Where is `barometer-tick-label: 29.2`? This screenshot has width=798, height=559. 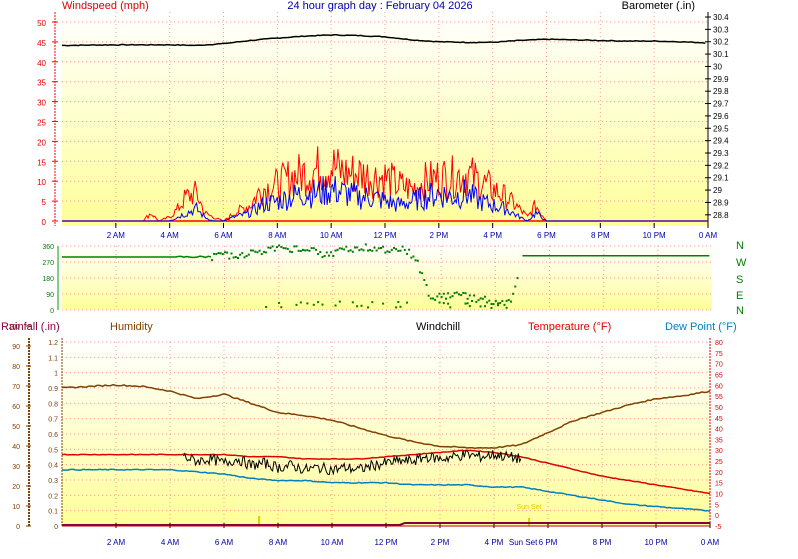
barometer-tick-label: 29.2 is located at coordinates (721, 165).